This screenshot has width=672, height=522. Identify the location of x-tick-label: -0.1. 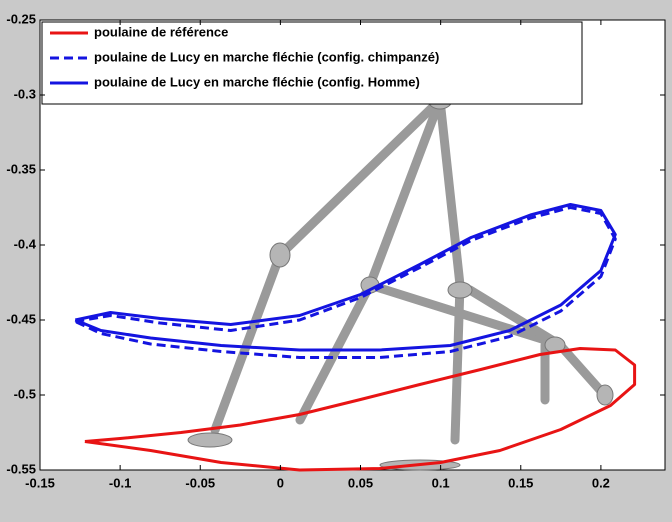
(120, 482).